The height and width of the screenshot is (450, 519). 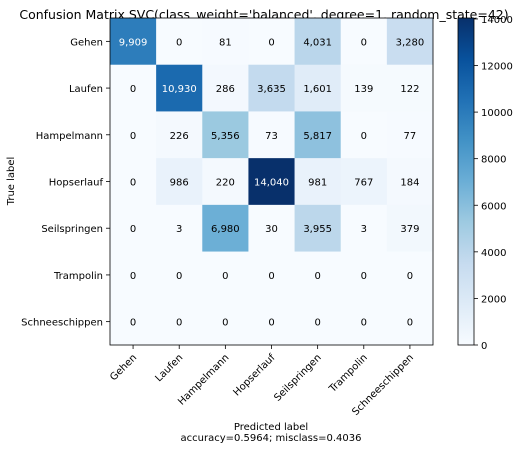 I want to click on colorbar-tick-label: 6000, so click(x=493, y=206).